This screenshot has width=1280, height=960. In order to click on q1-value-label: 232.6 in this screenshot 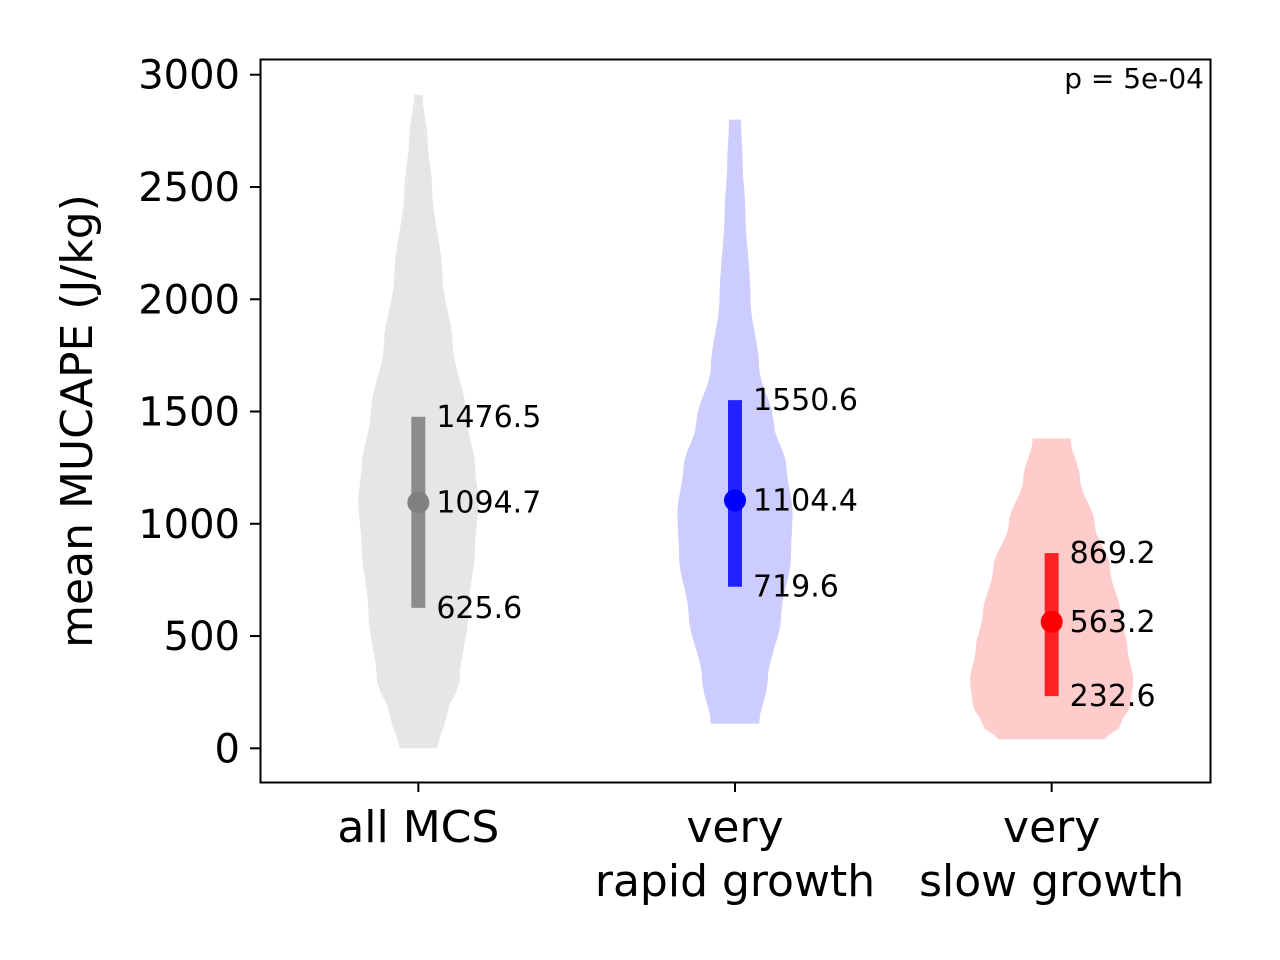, I will do `click(1113, 696)`.